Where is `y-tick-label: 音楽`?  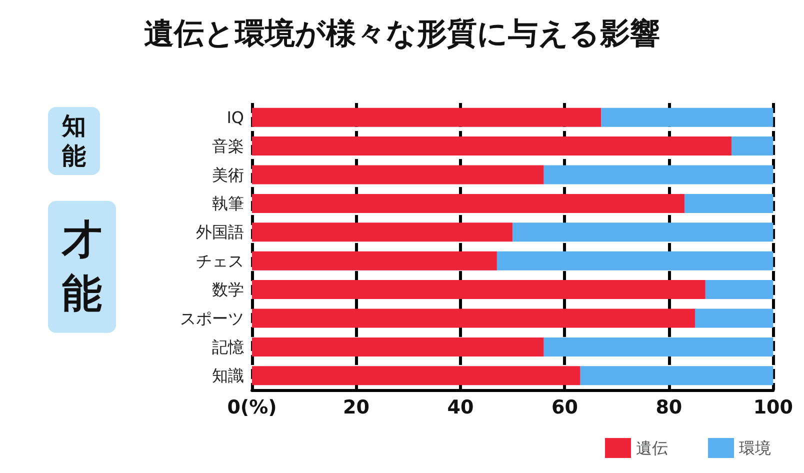 y-tick-label: 音楽 is located at coordinates (228, 146).